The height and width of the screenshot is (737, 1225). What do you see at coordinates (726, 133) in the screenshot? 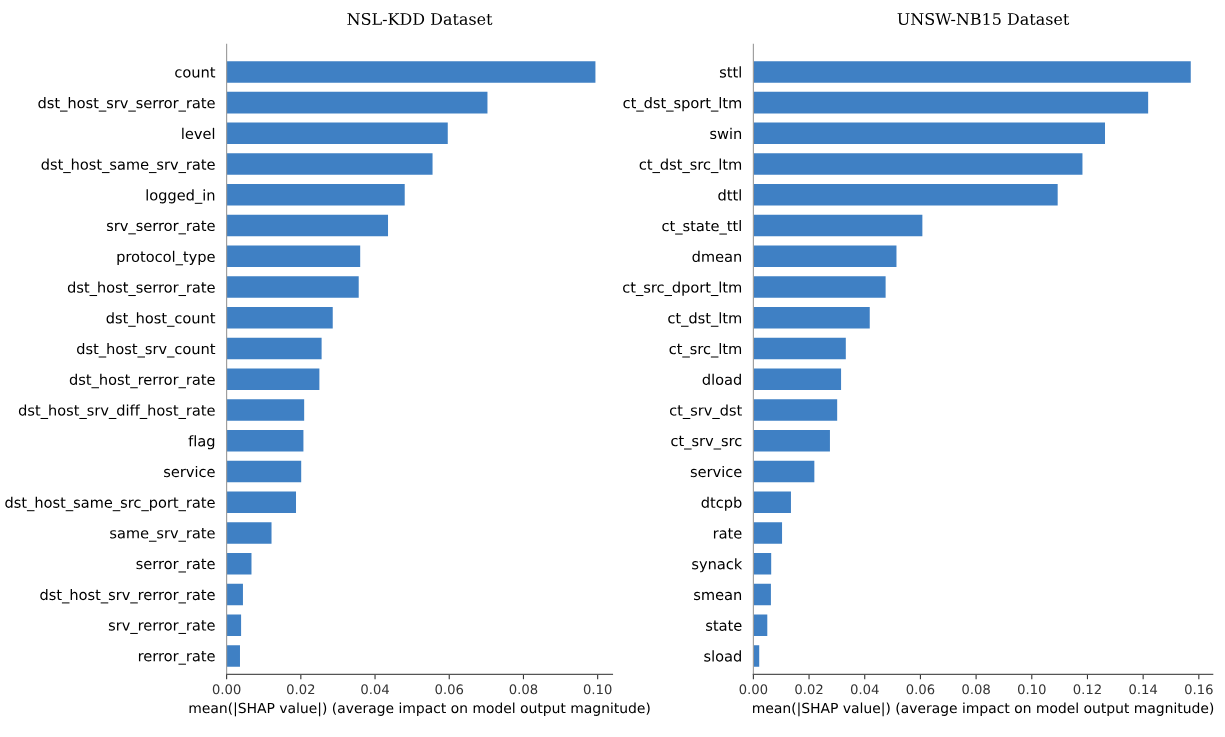
I see `y-tick-label: swin` at bounding box center [726, 133].